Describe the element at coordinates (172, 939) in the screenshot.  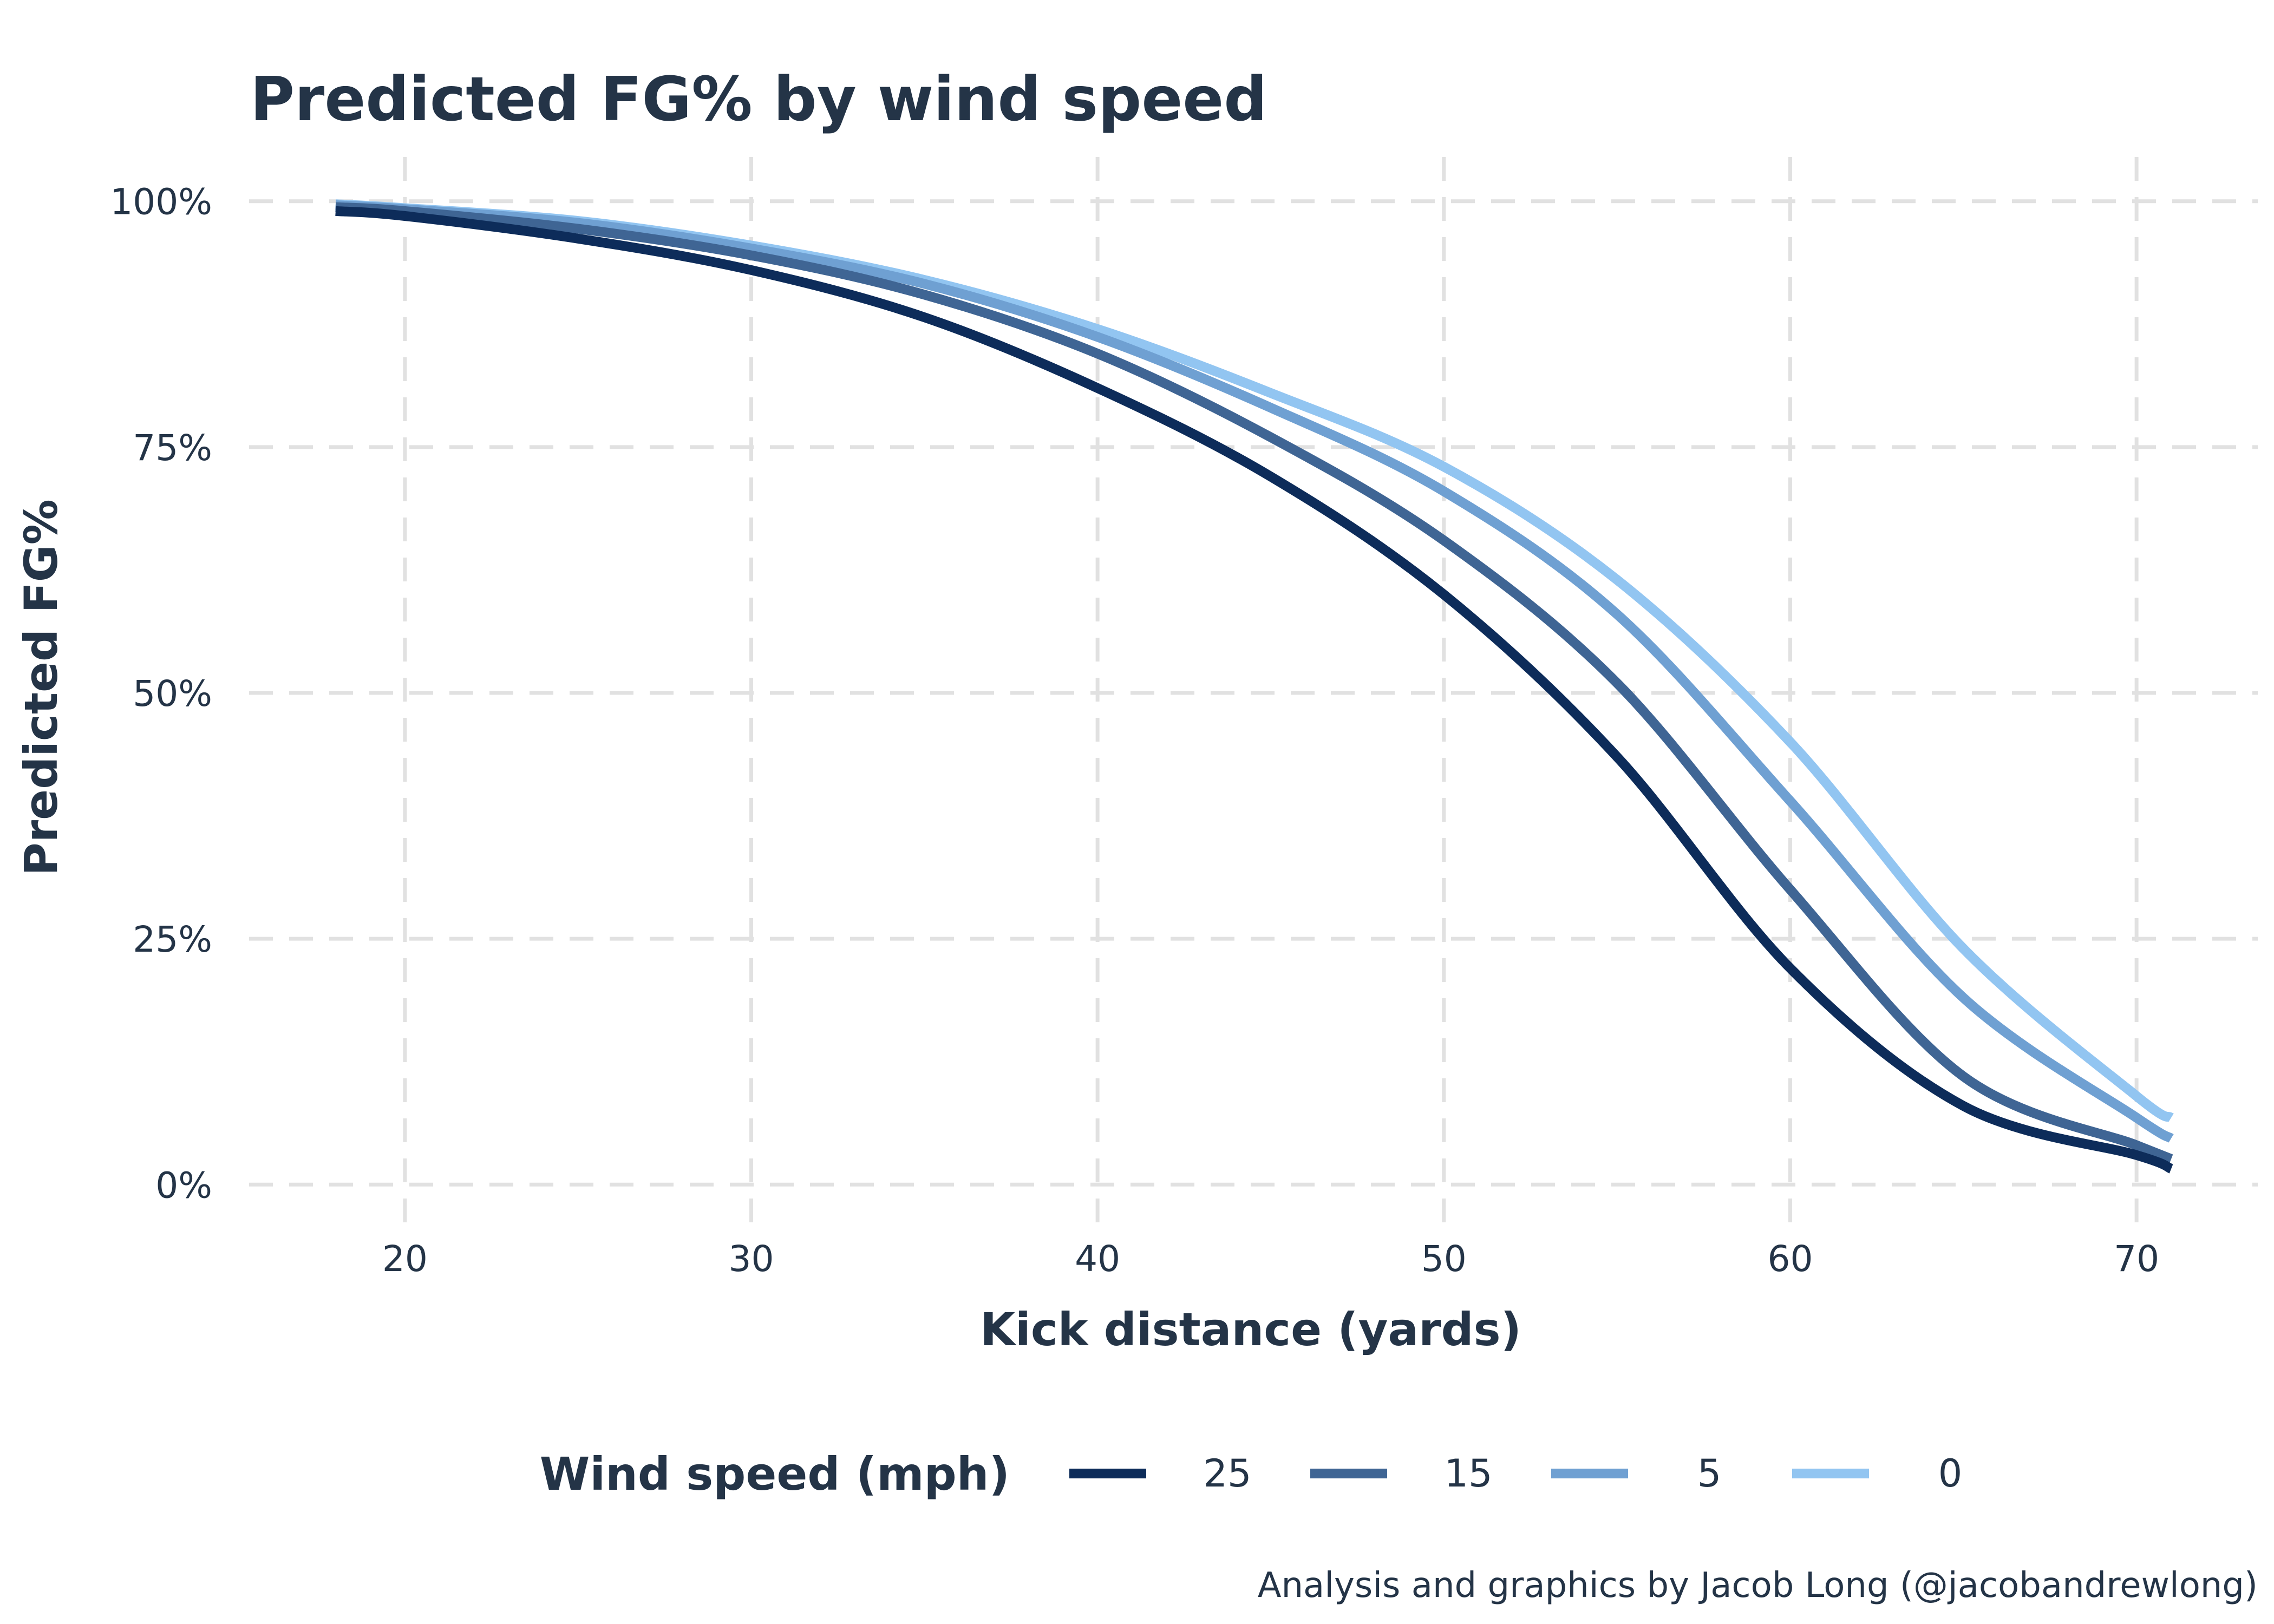
I see `y-tick-label: 25%` at that location.